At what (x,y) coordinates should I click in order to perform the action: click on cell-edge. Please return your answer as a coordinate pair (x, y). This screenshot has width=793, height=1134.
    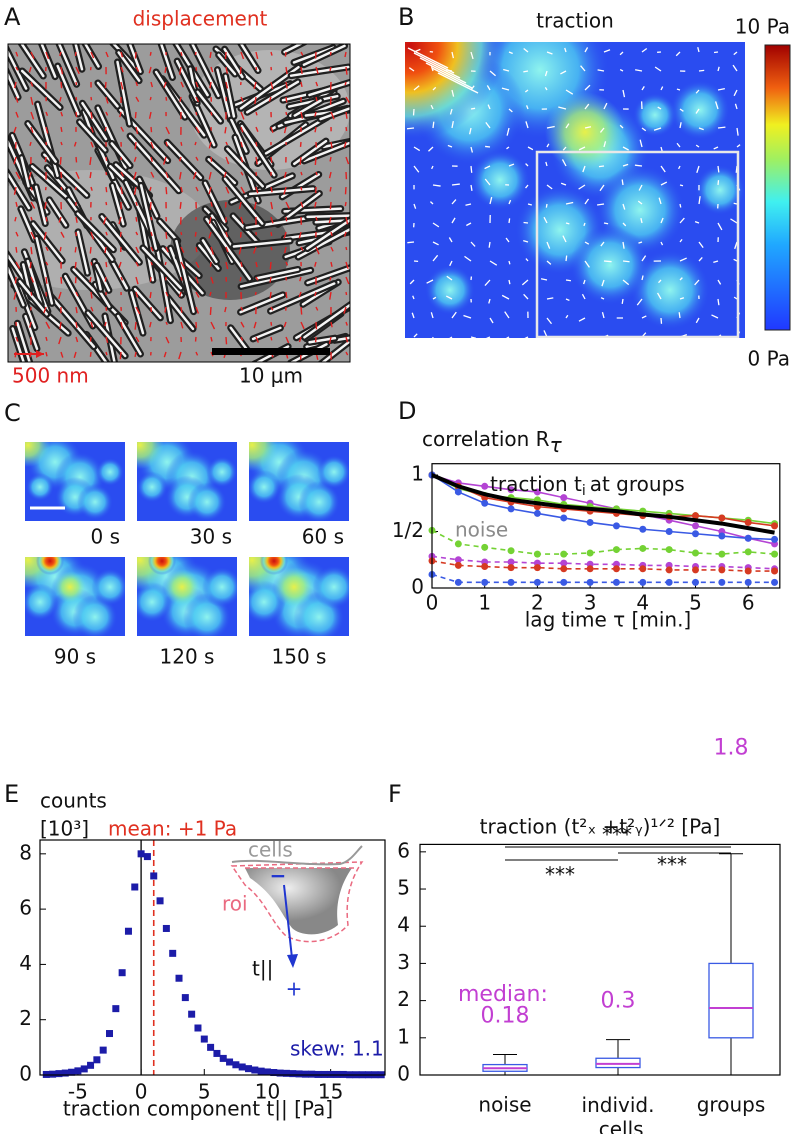
    Looking at the image, I should click on (297, 855).